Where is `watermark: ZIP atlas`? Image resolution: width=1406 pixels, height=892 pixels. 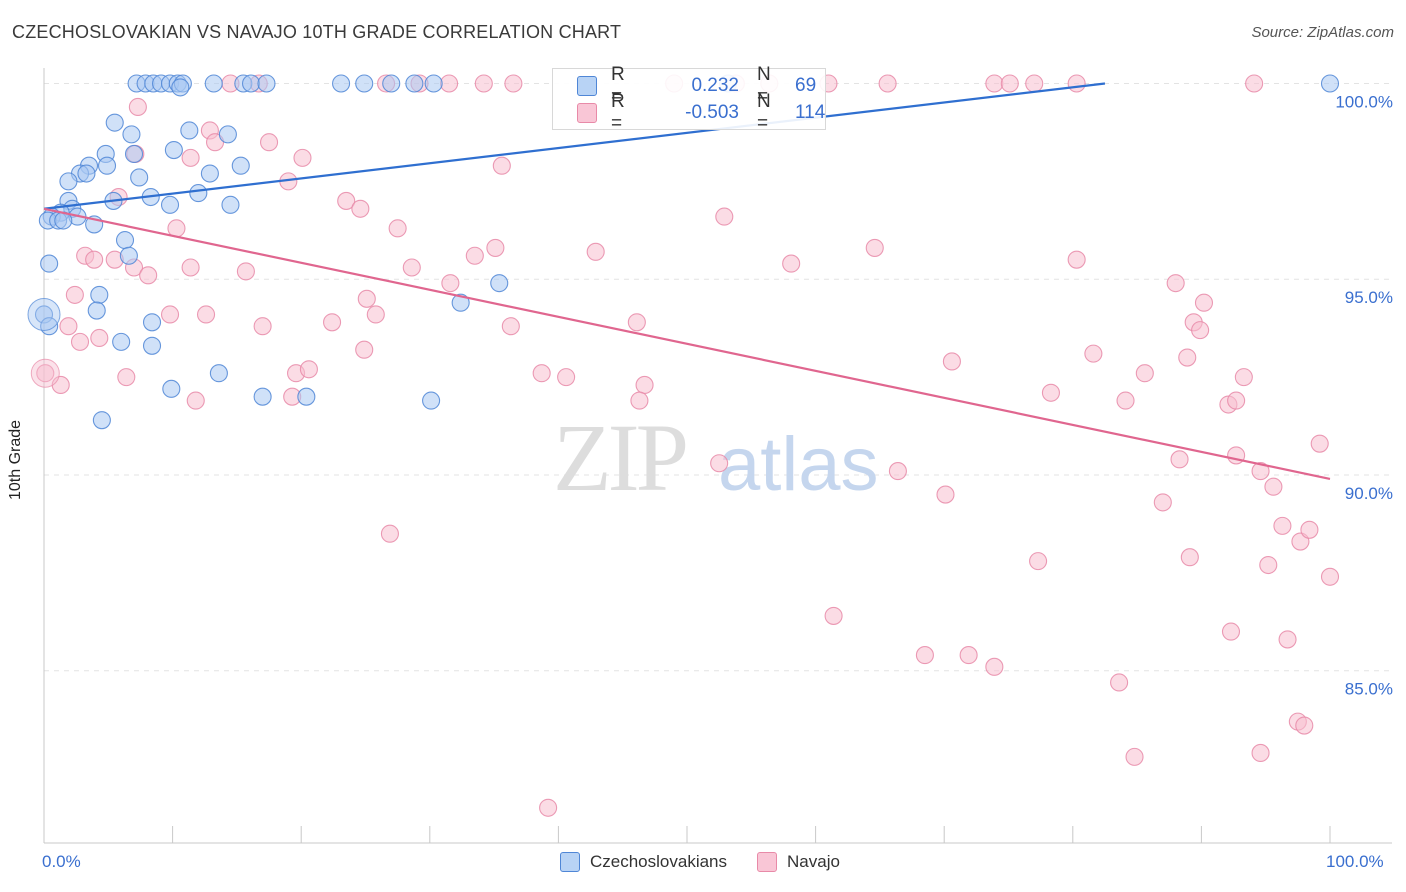
watermark: ZIP atlas is located at coordinates (716, 457).